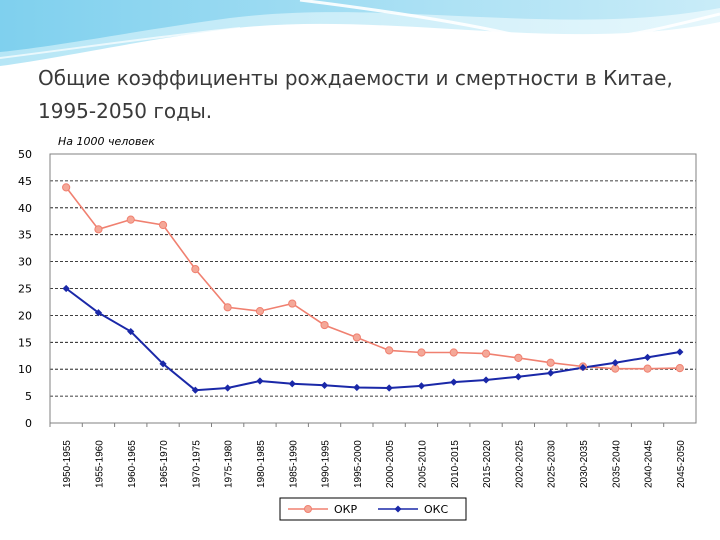  What do you see at coordinates (390, 464) in the screenshot?
I see `x-tick-label: 2000-2005` at bounding box center [390, 464].